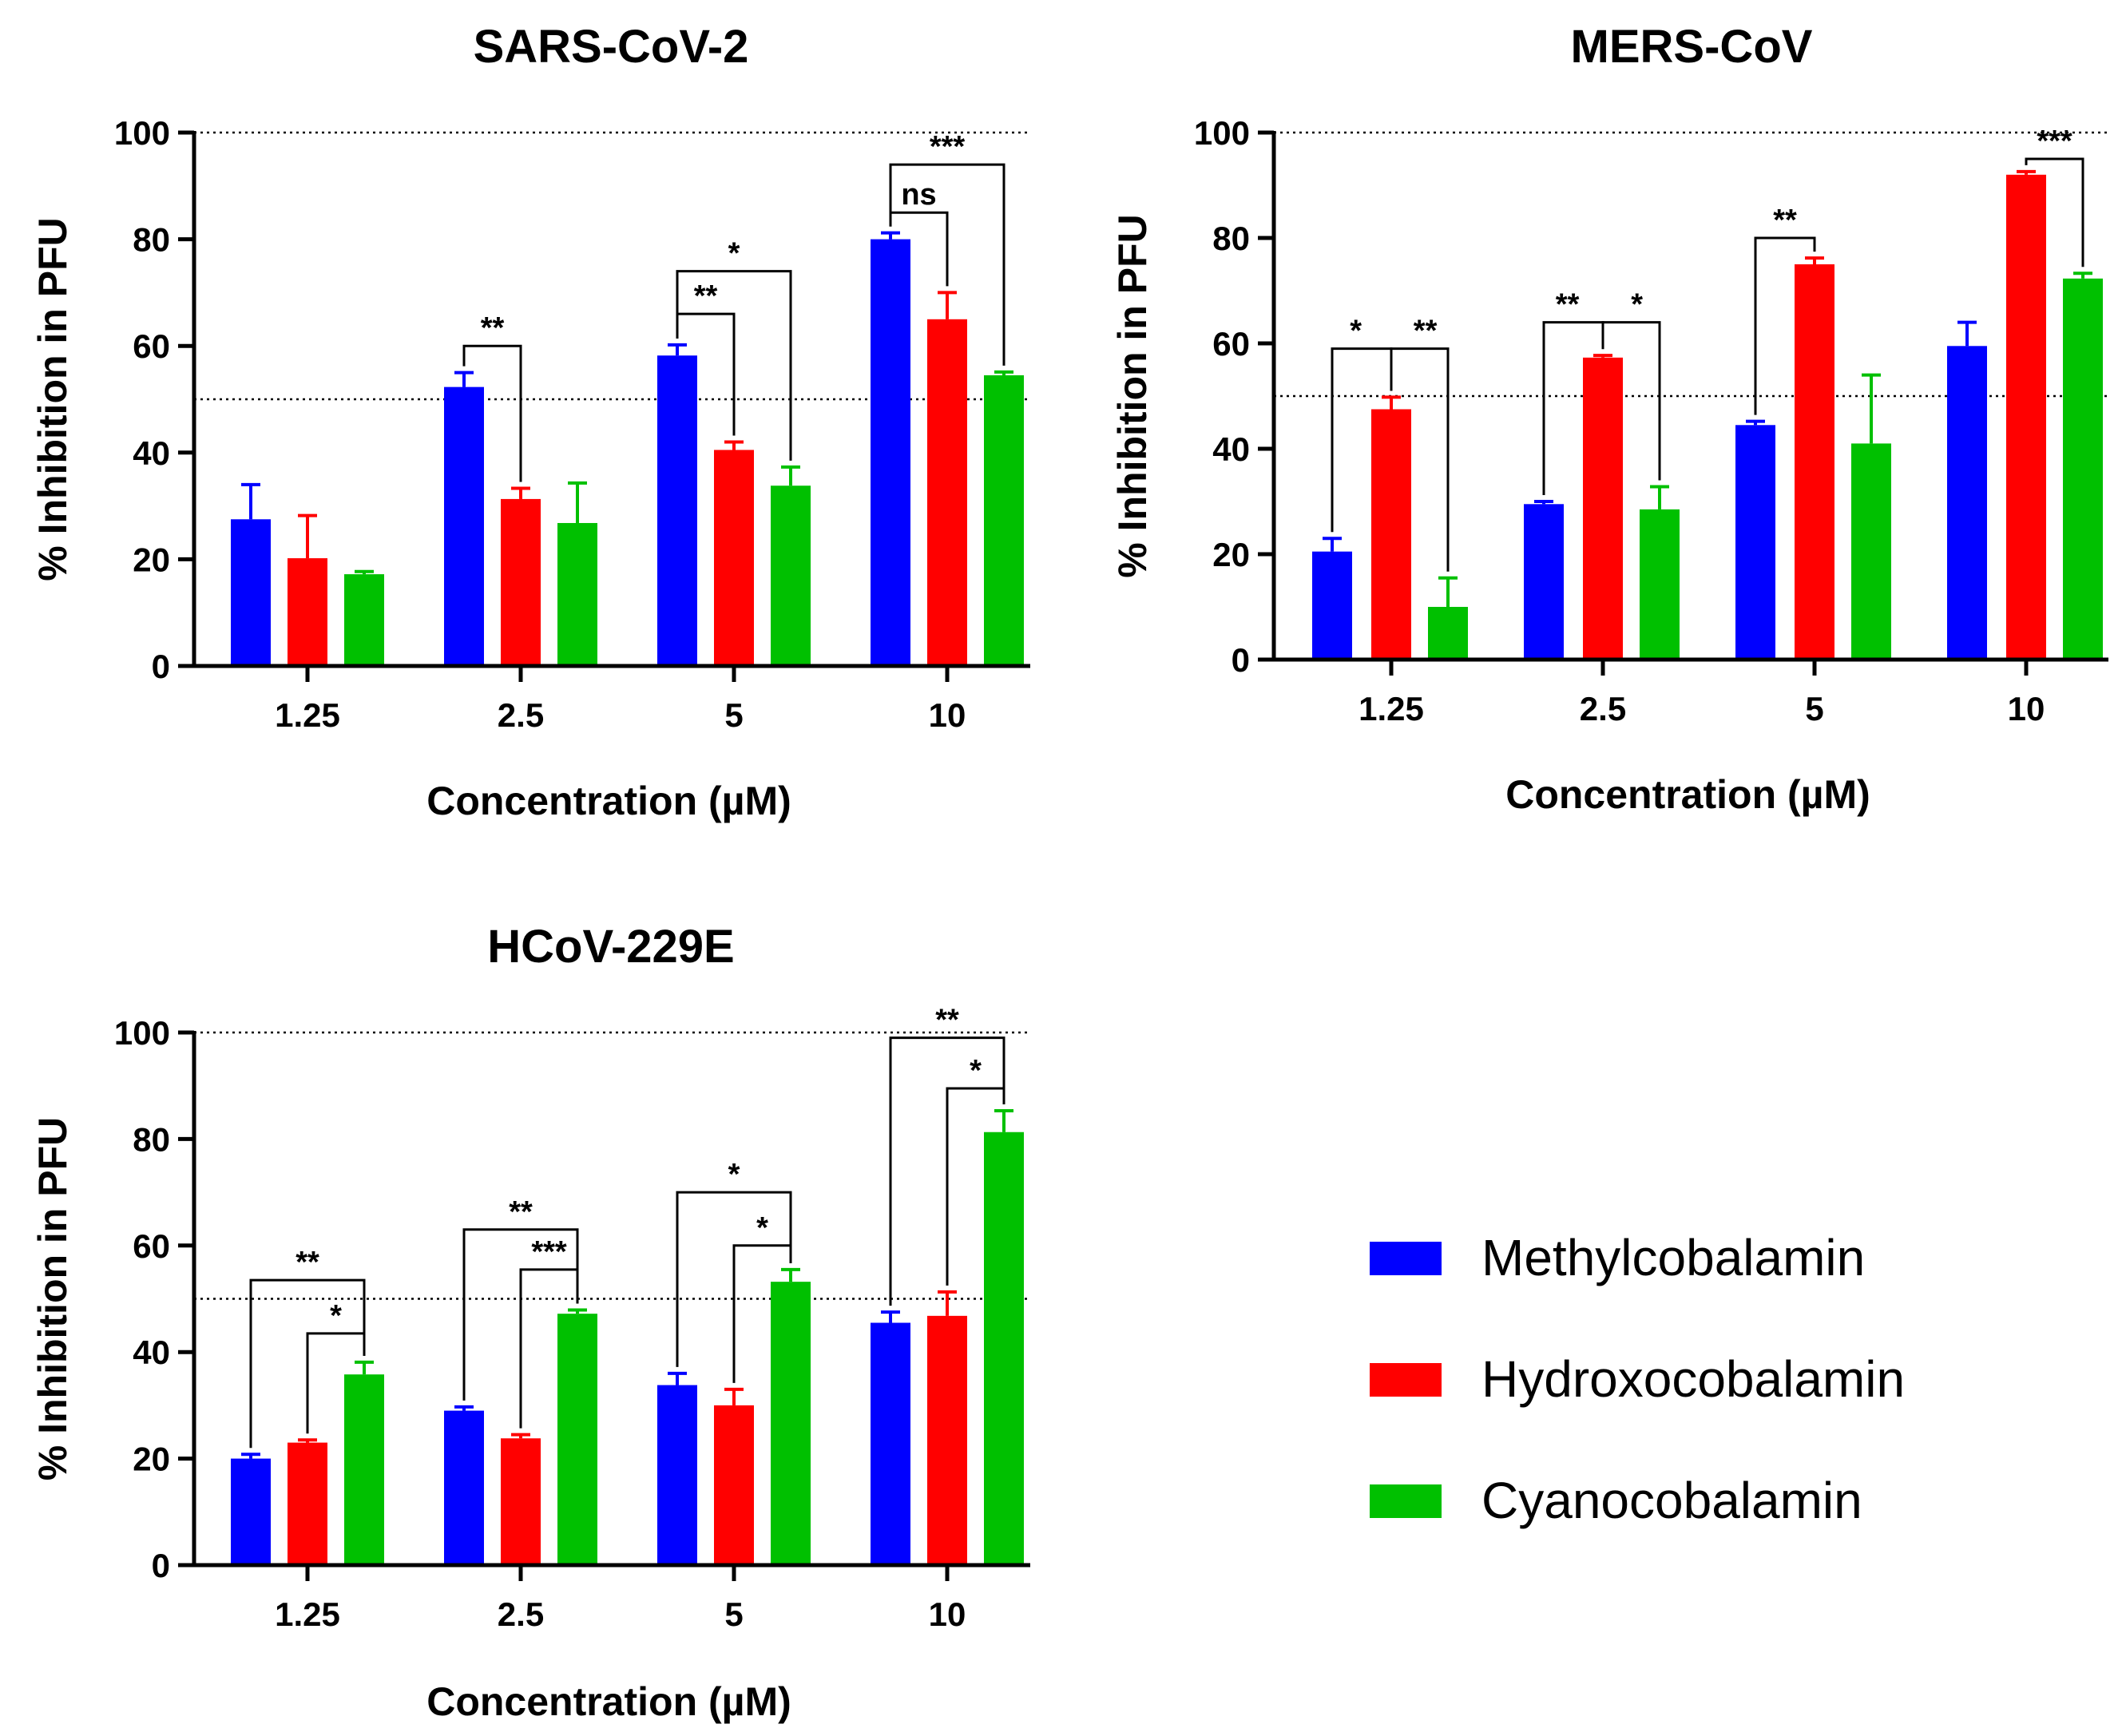  What do you see at coordinates (1673, 1257) in the screenshot?
I see `legend-item-label: Methylcobalamin` at bounding box center [1673, 1257].